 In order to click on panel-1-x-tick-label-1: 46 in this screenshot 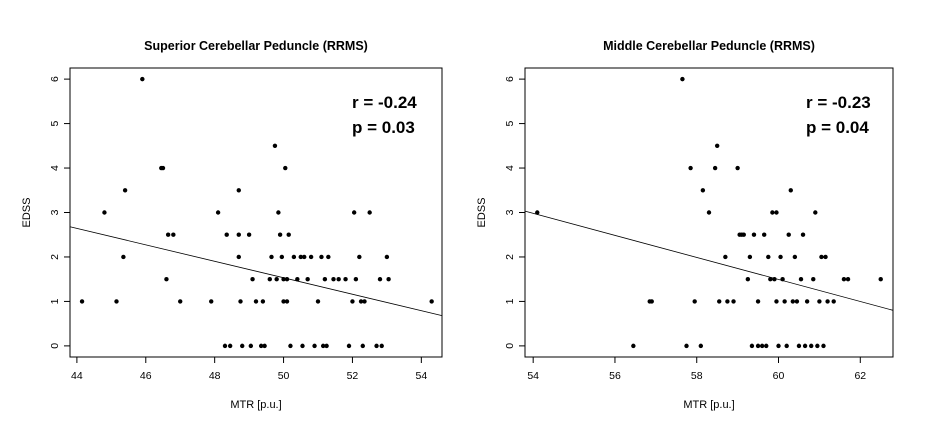, I will do `click(146, 376)`.